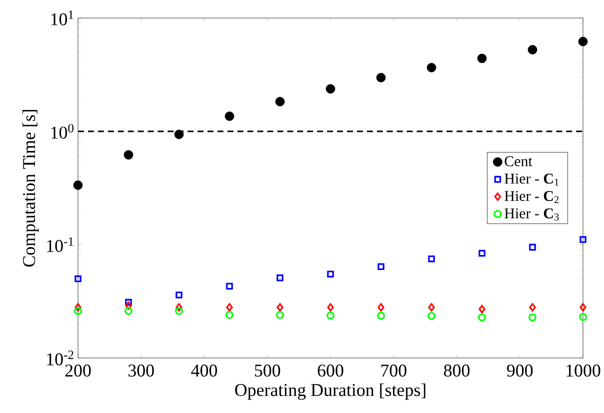 The width and height of the screenshot is (604, 413). Describe the element at coordinates (204, 370) in the screenshot. I see `x-tick-label: 400` at that location.